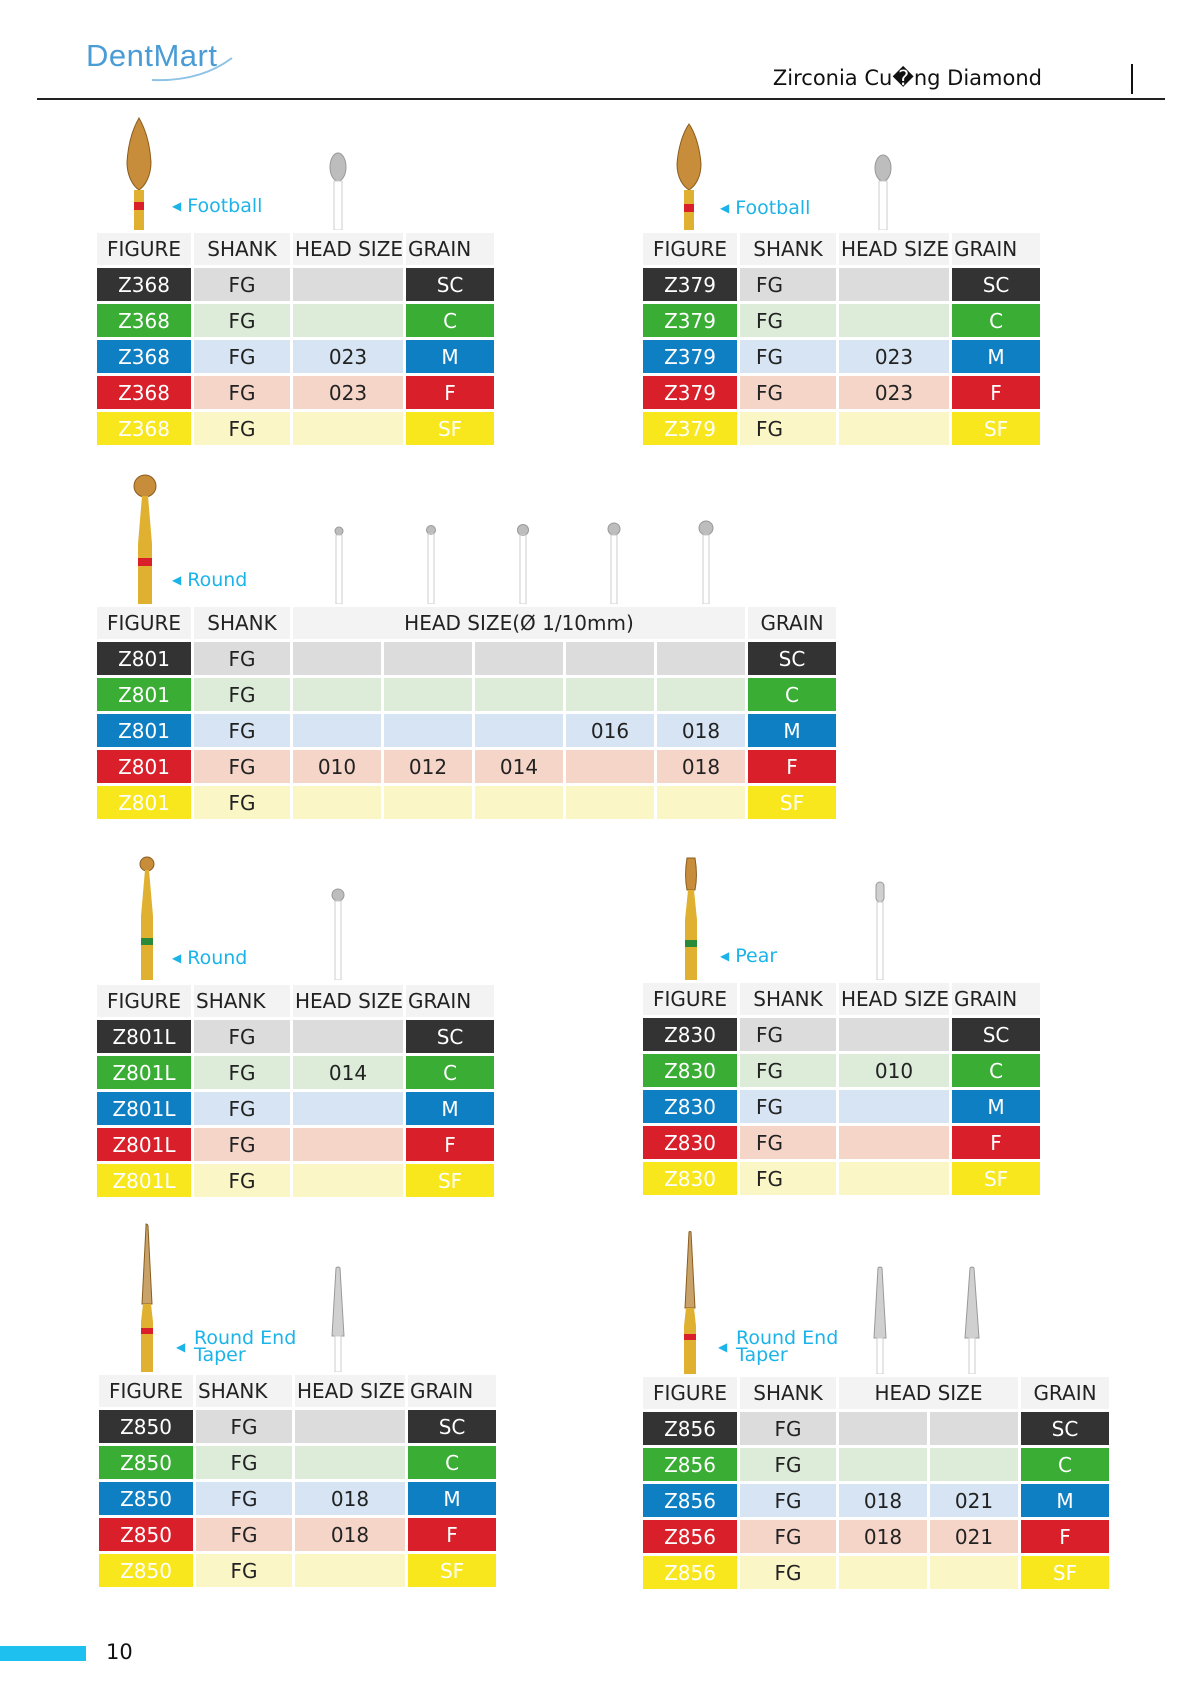 Image resolution: width=1200 pixels, height=1683 pixels. What do you see at coordinates (296, 356) in the screenshot?
I see `table-row: Z368 FG 023 M` at bounding box center [296, 356].